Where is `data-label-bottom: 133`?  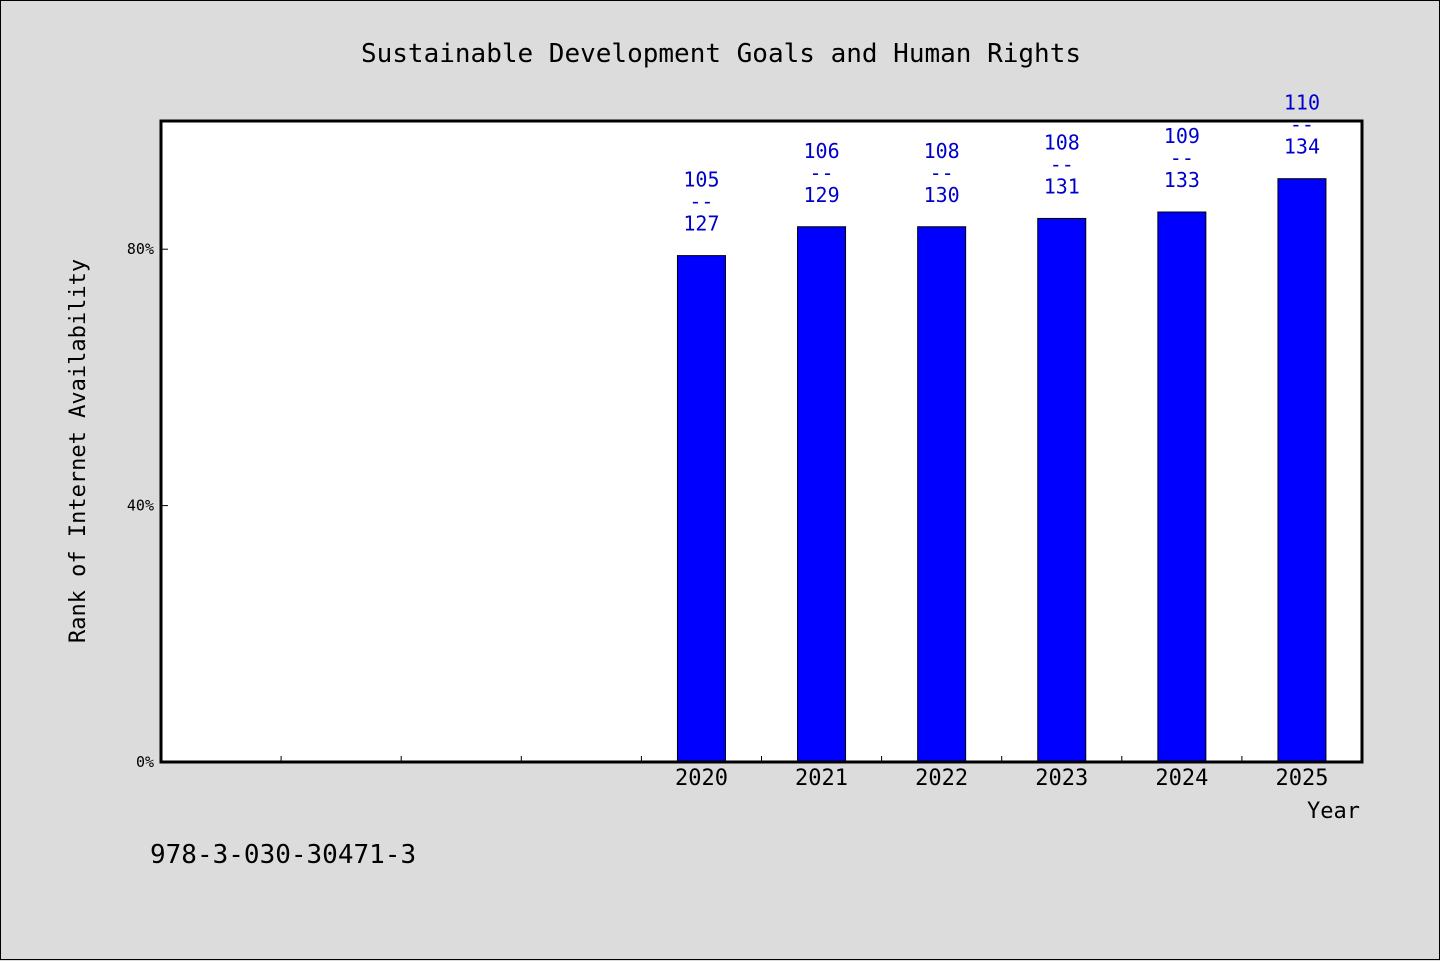 data-label-bottom: 133 is located at coordinates (1182, 180).